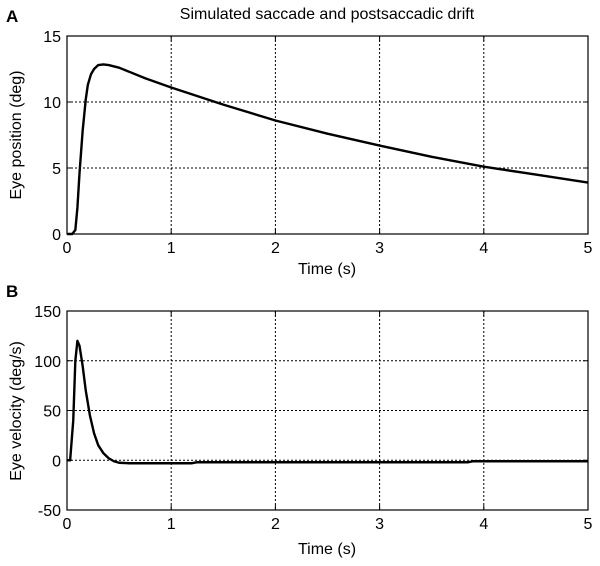 The width and height of the screenshot is (600, 566). Describe the element at coordinates (56, 169) in the screenshot. I see `y-tick-label: 5` at that location.